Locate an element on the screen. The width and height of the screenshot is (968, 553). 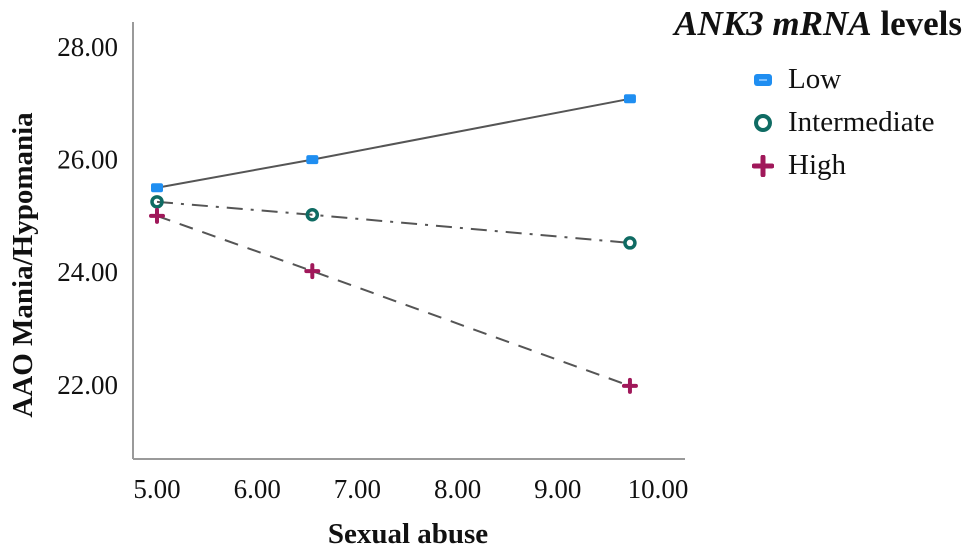
x-axis-title: Sexual abuse is located at coordinates (408, 534).